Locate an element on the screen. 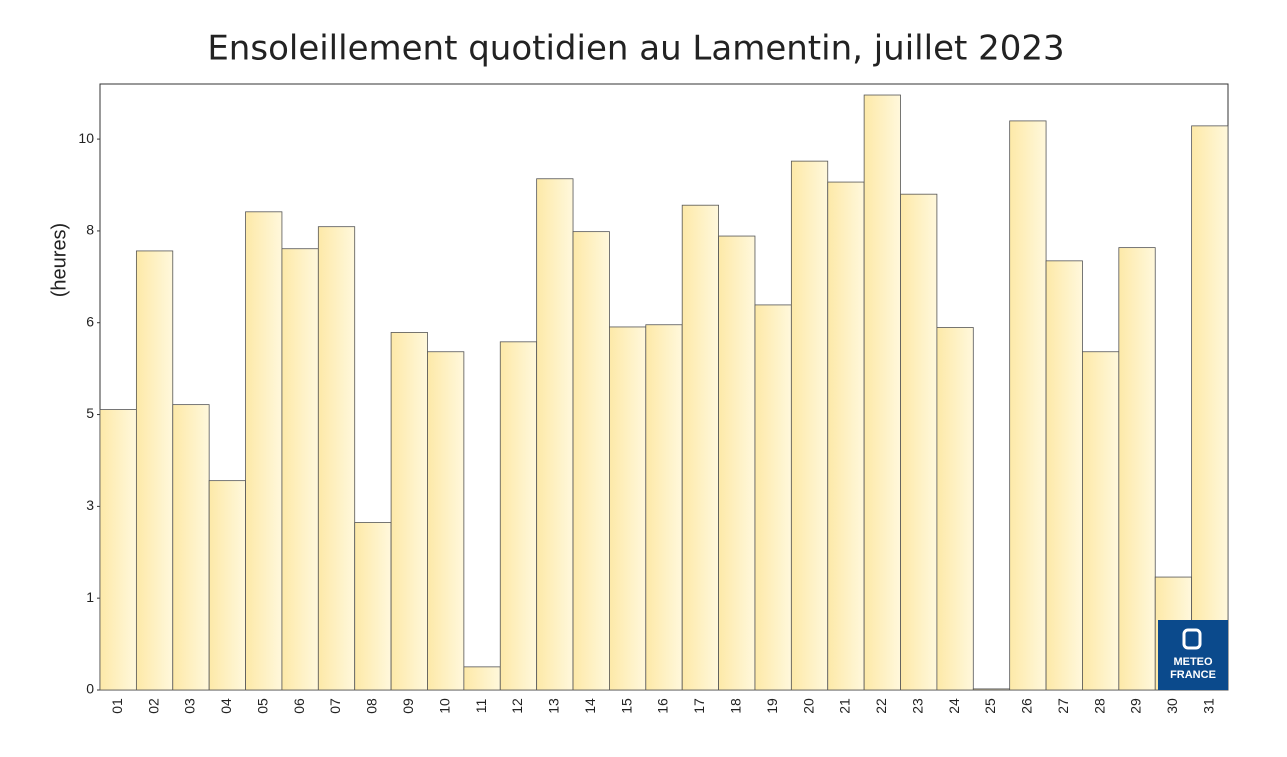 This screenshot has height=757, width=1287. x-tick-label: 23 is located at coordinates (917, 706).